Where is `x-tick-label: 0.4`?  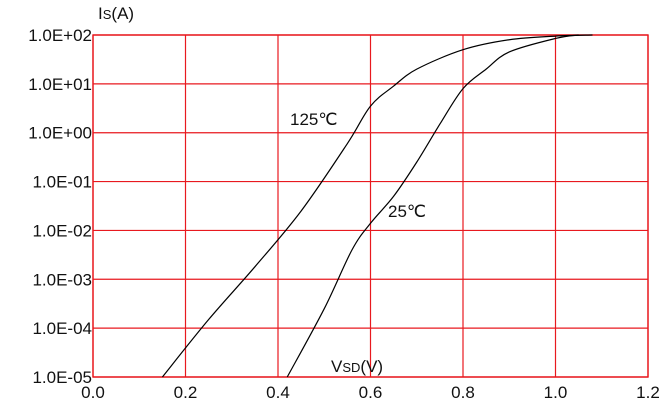
x-tick-label: 0.4 is located at coordinates (278, 392).